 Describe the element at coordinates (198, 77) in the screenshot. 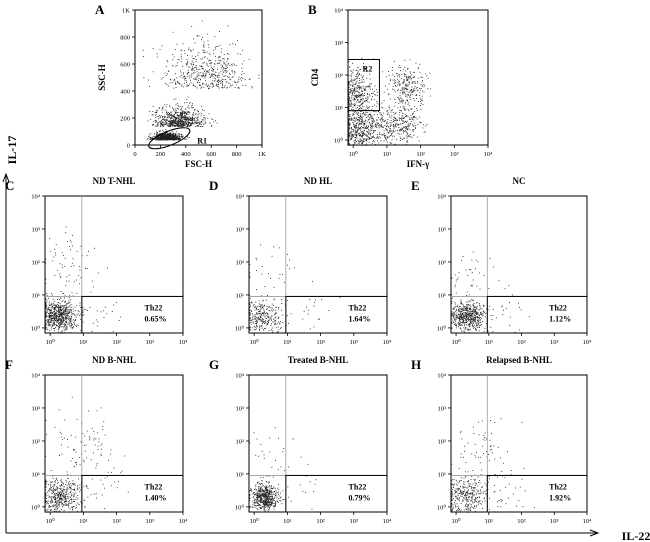

I see `plot-frame` at that location.